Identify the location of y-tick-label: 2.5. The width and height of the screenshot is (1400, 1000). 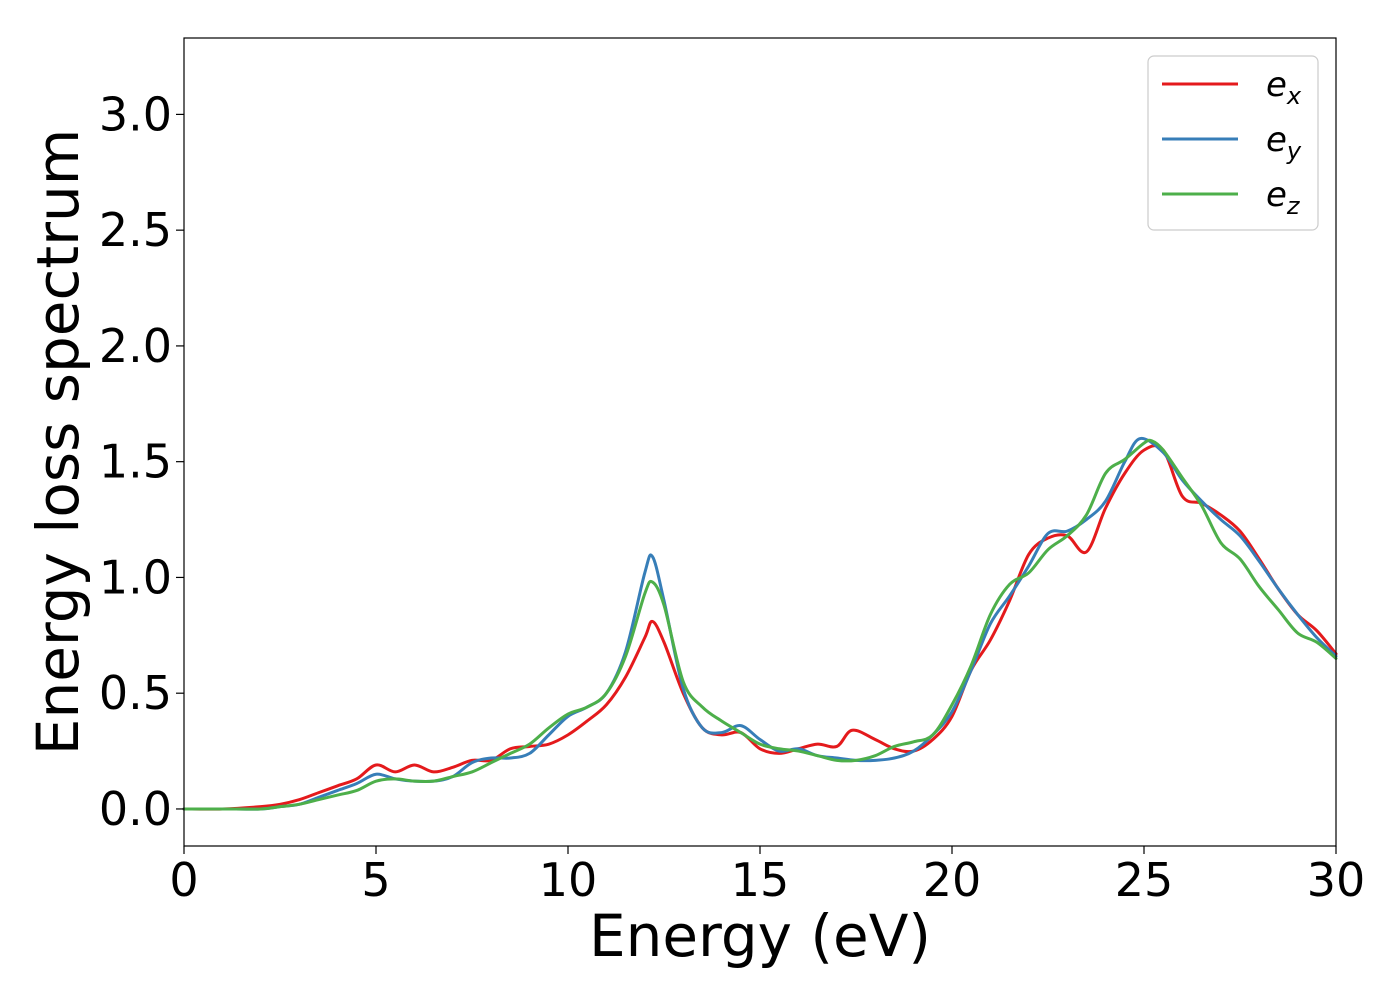
(135, 230).